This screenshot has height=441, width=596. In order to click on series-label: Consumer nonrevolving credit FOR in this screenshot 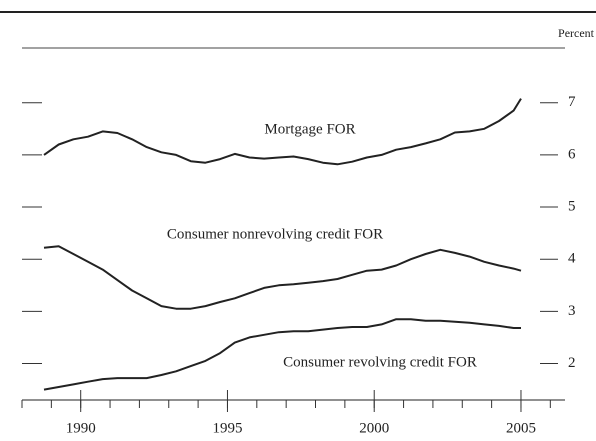, I will do `click(275, 234)`.